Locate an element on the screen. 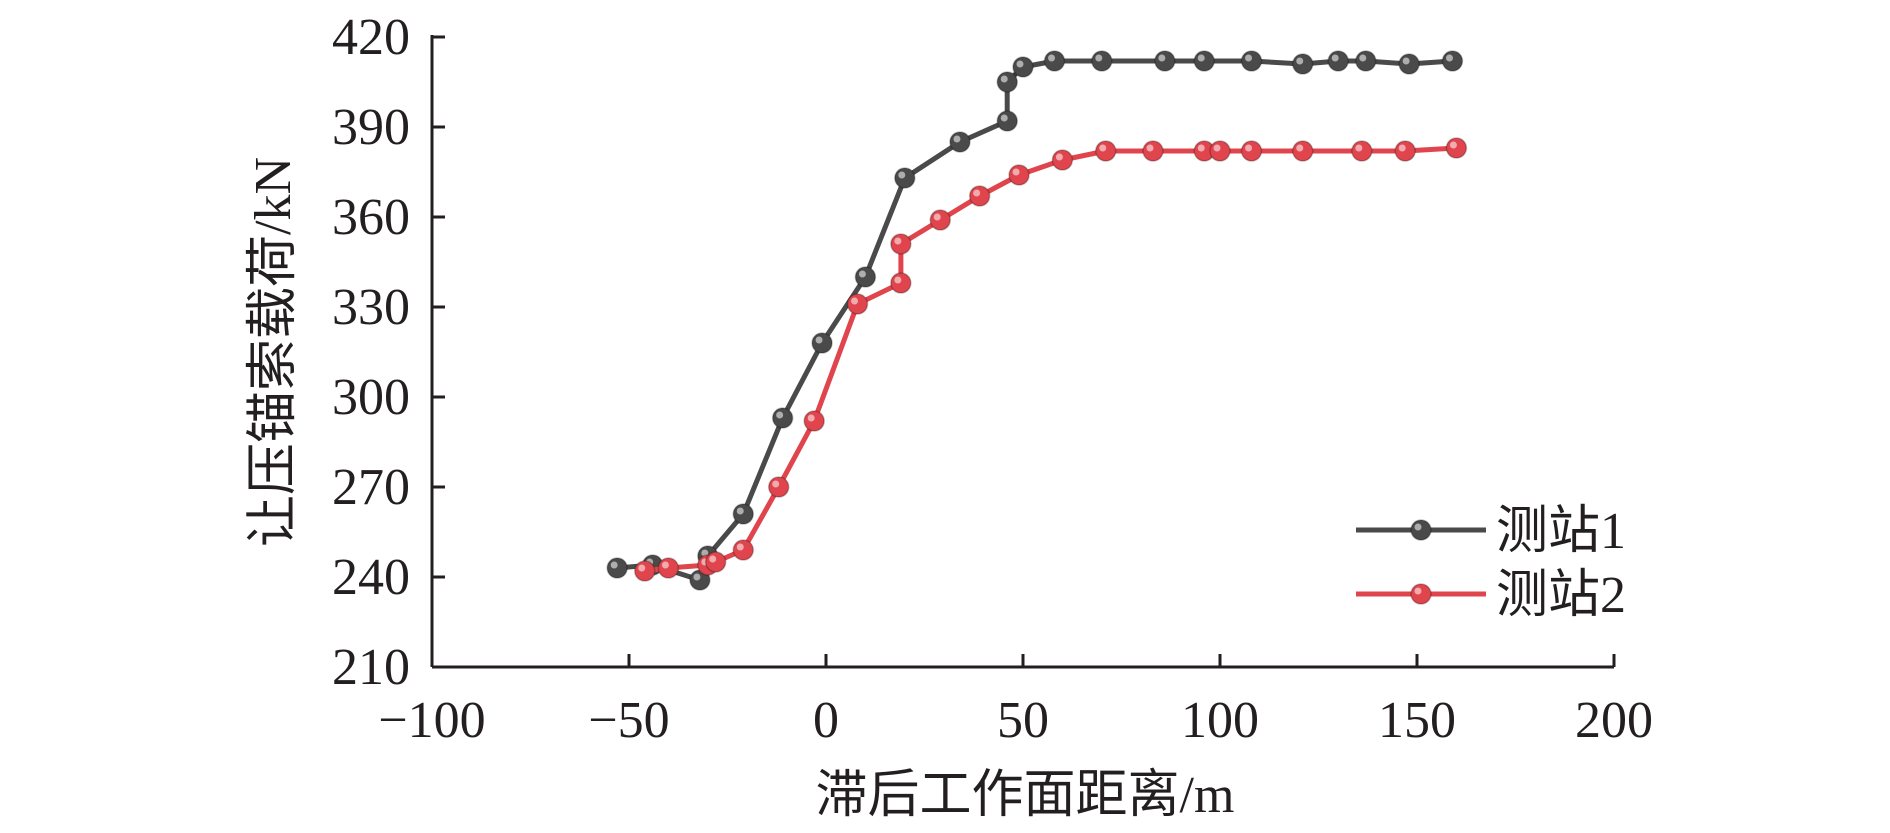 Image resolution: width=1890 pixels, height=833 pixels. y-tick-label: 420 is located at coordinates (371, 37).